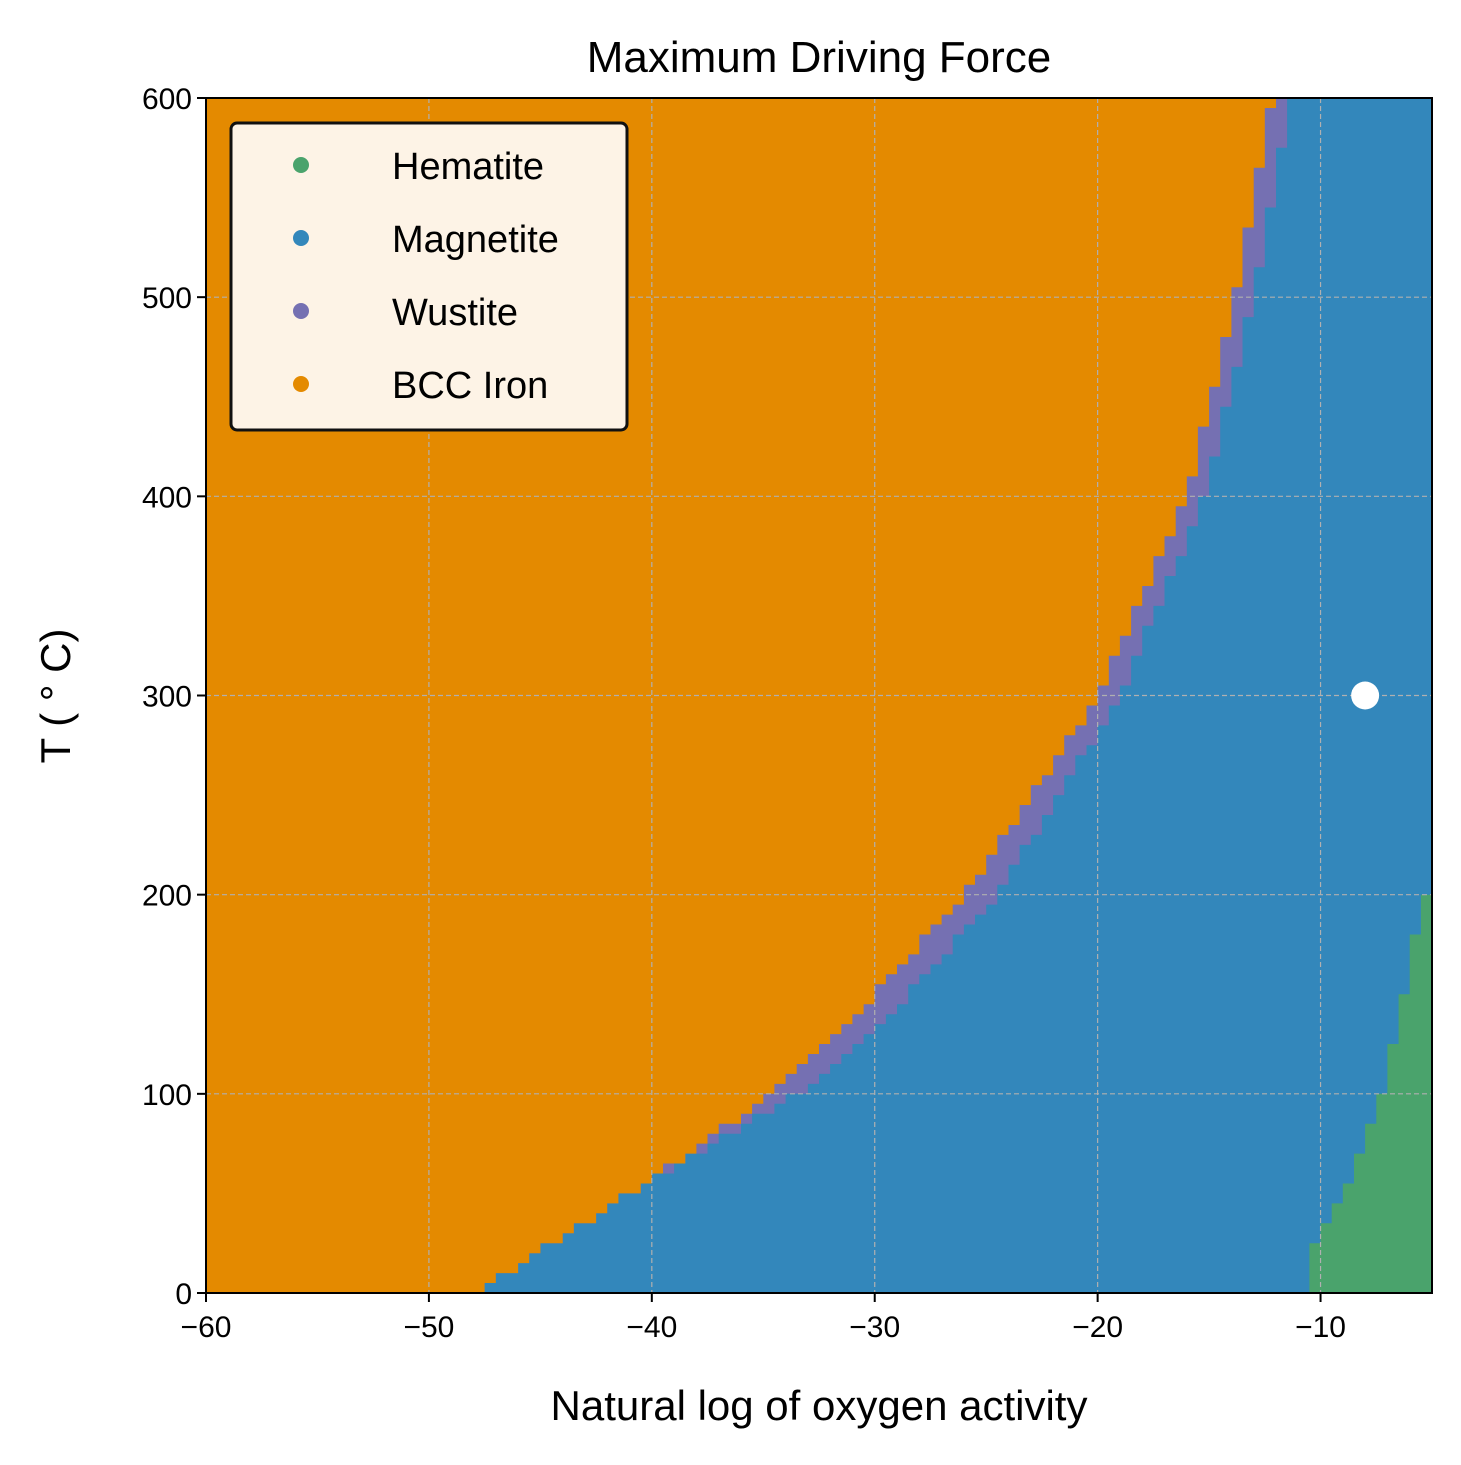 The height and width of the screenshot is (1465, 1461). I want to click on condition-marker, so click(1365, 695).